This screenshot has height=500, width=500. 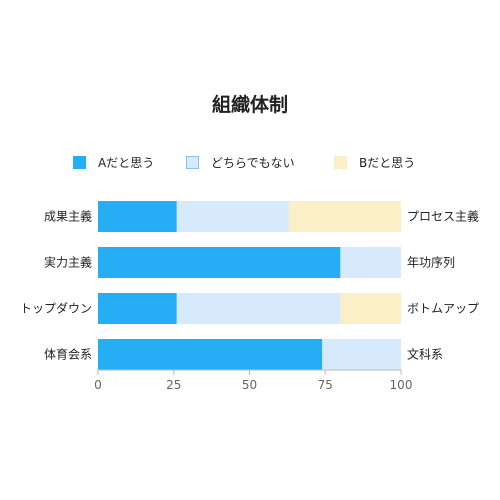 What do you see at coordinates (68, 216) in the screenshot?
I see `category-label-left: 成果主義` at bounding box center [68, 216].